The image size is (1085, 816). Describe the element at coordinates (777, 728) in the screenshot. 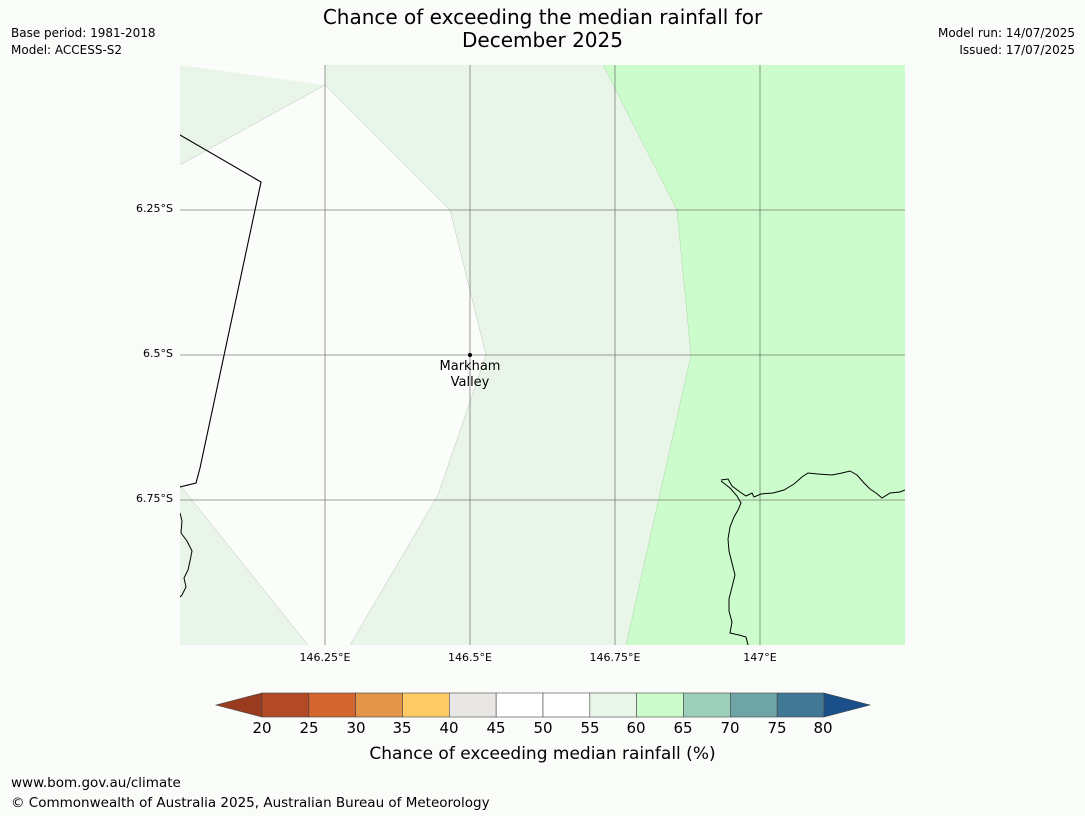

I see `colorbar-tick-75: 75` at that location.